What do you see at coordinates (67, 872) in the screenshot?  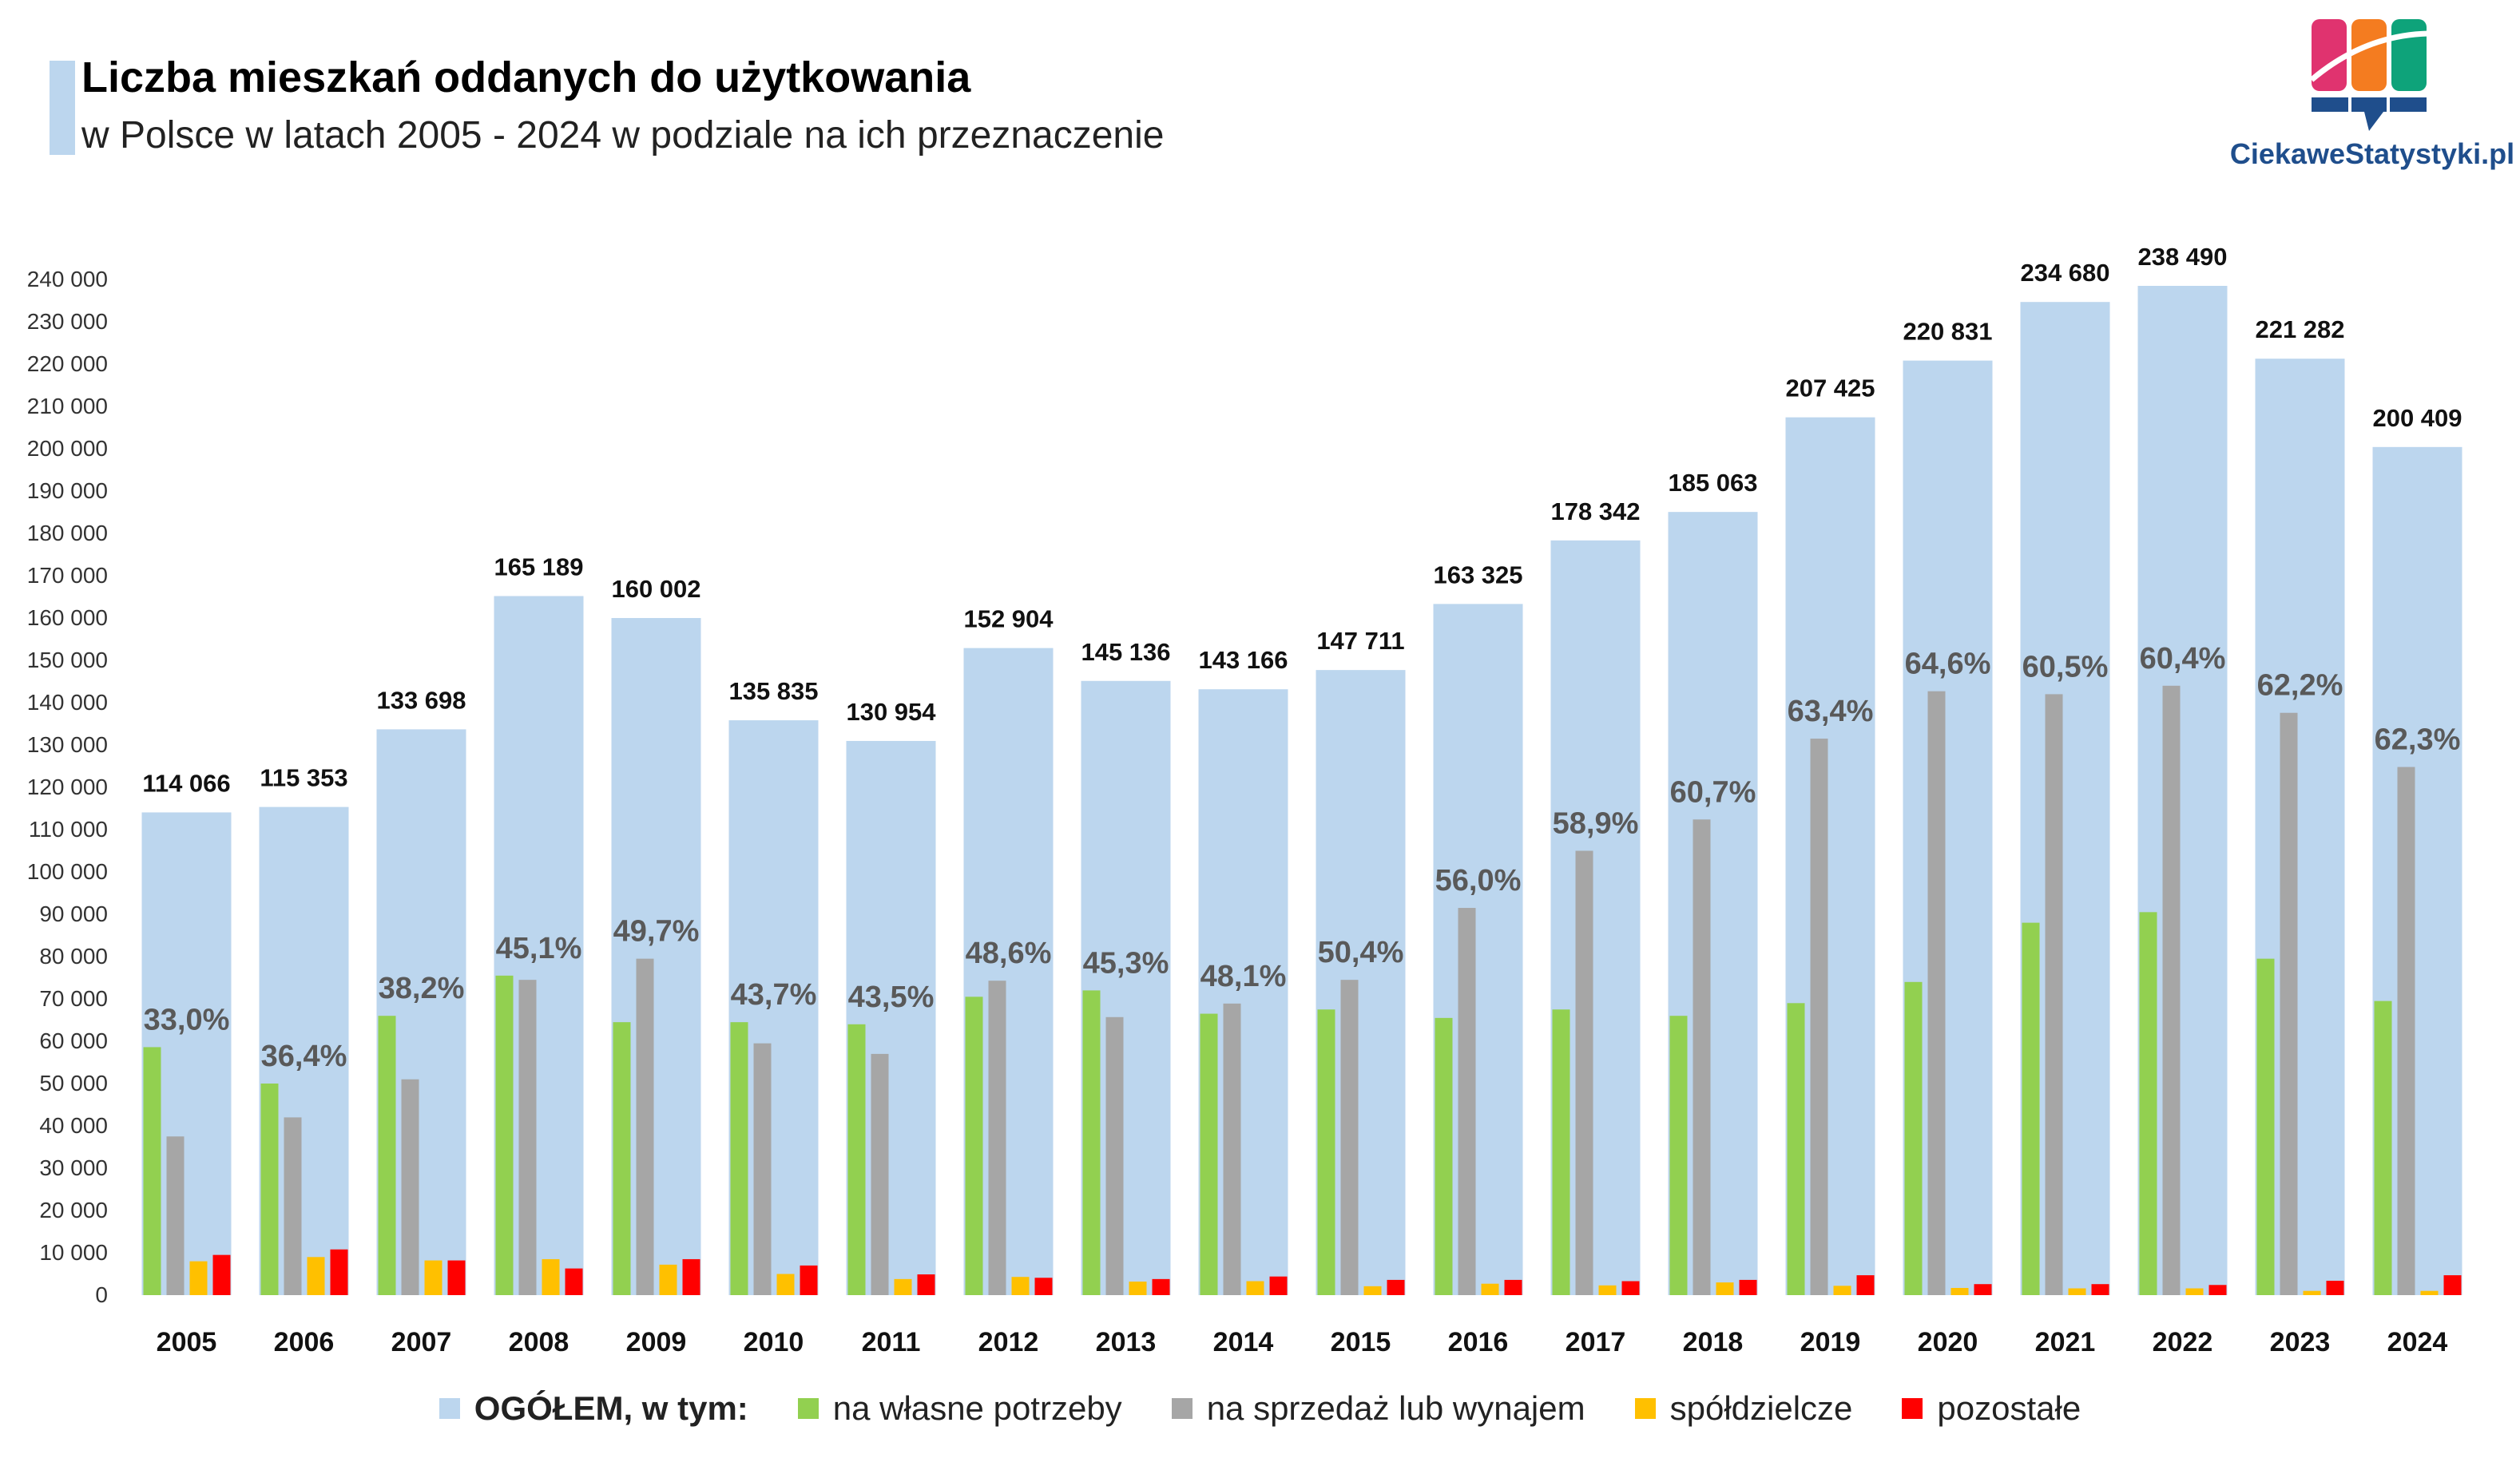 I see `y-tick-label: 100 000` at bounding box center [67, 872].